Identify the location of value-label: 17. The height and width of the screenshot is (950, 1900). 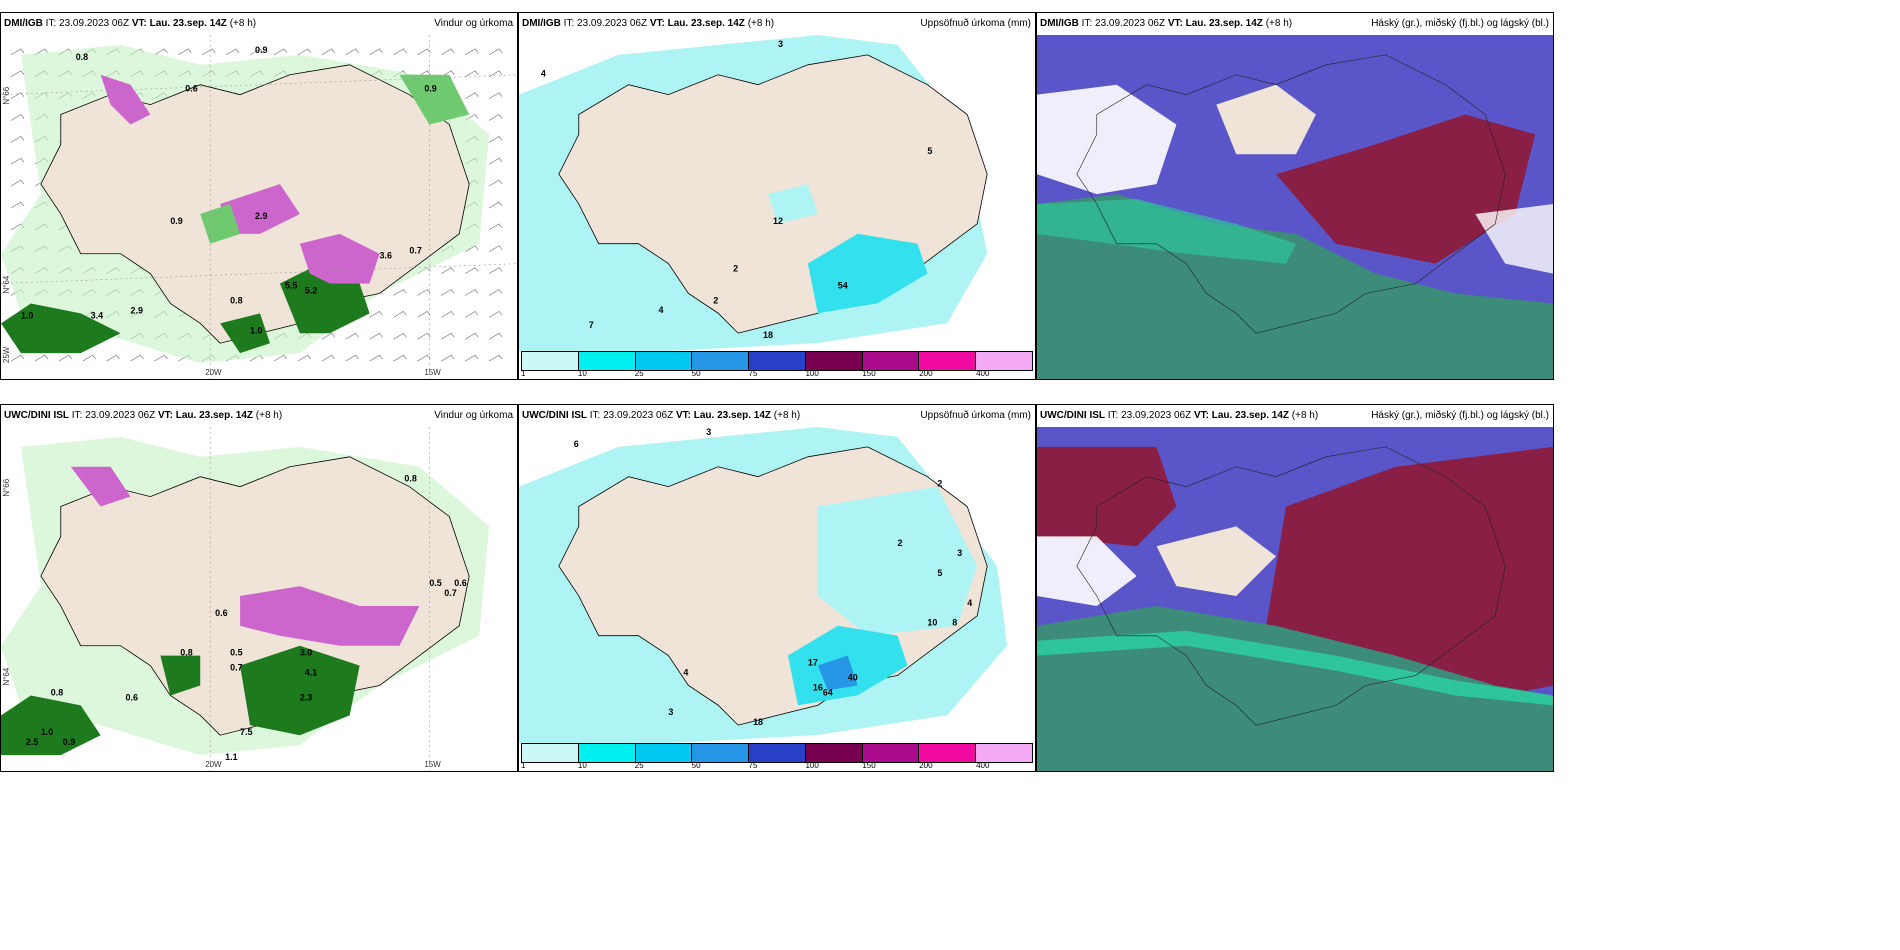
(813, 663).